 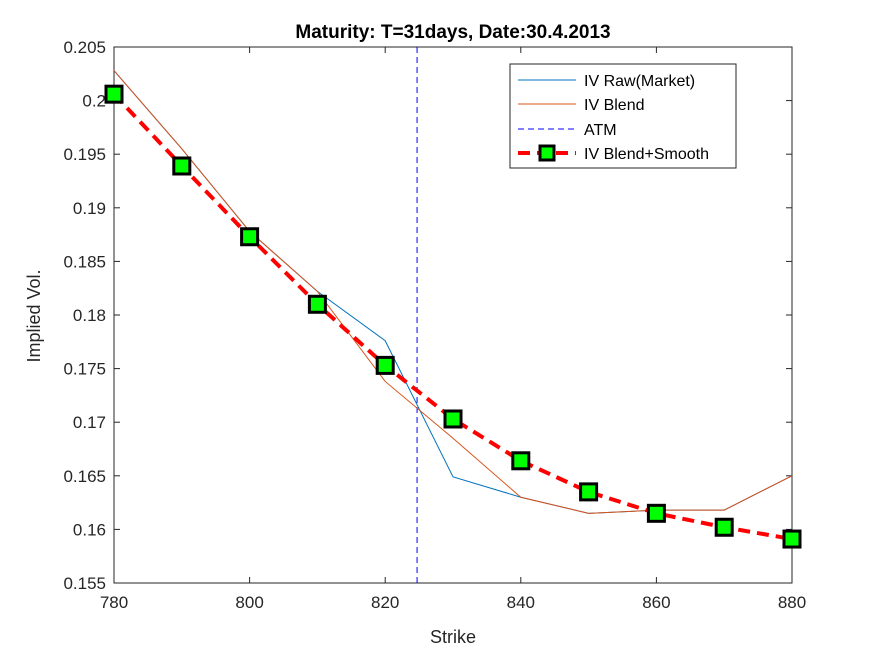 I want to click on y-tick-label: 0.19, so click(x=89, y=208).